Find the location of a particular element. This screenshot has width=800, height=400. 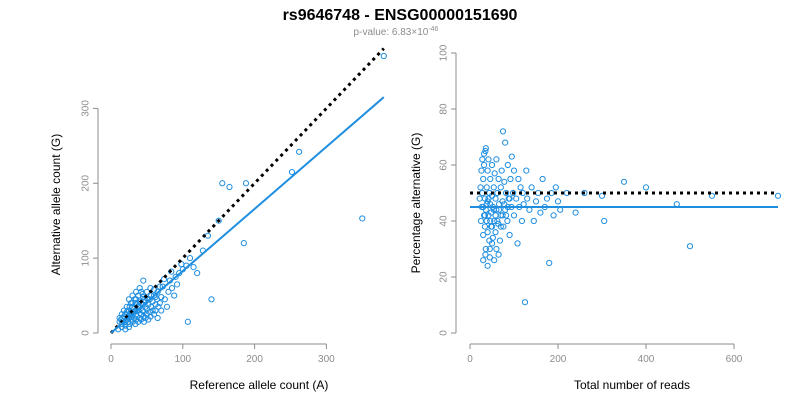

x-tick-label: 300 is located at coordinates (326, 359).